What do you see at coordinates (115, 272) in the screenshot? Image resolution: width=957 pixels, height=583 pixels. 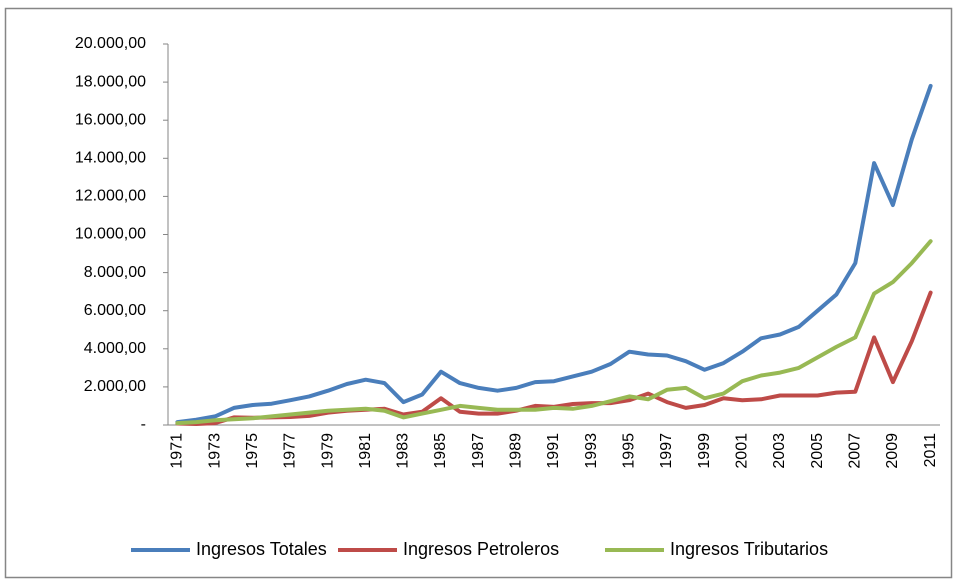 I see `y-tick-label: 8.000,00` at bounding box center [115, 272].